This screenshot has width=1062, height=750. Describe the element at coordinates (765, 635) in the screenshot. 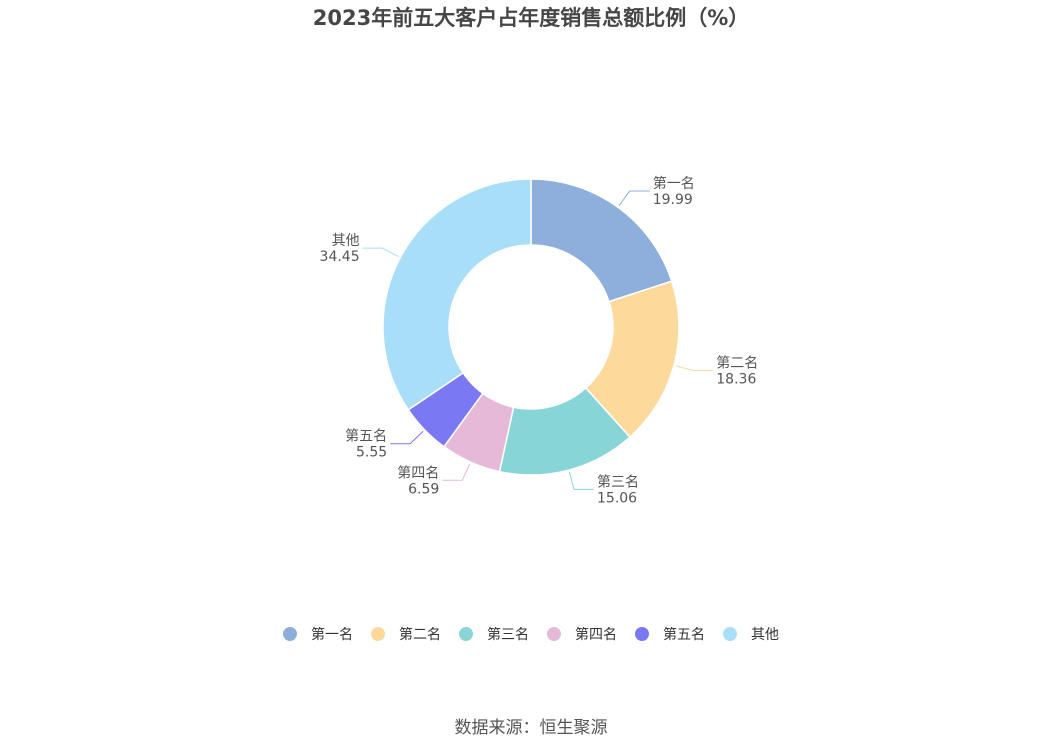

I see `legend-label-other: 其他` at that location.